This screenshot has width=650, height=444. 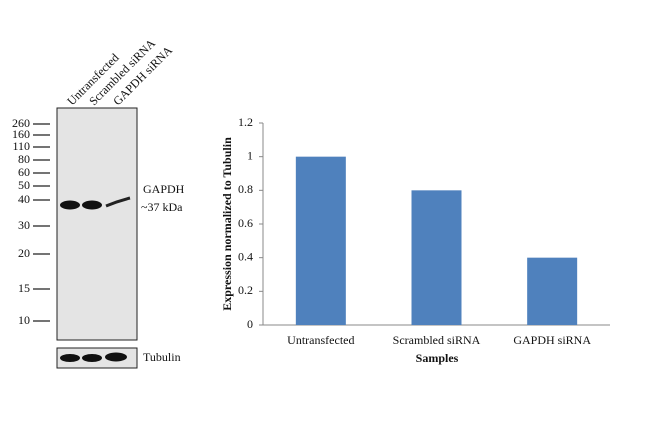 What do you see at coordinates (24, 253) in the screenshot?
I see `marker-label: 20` at bounding box center [24, 253].